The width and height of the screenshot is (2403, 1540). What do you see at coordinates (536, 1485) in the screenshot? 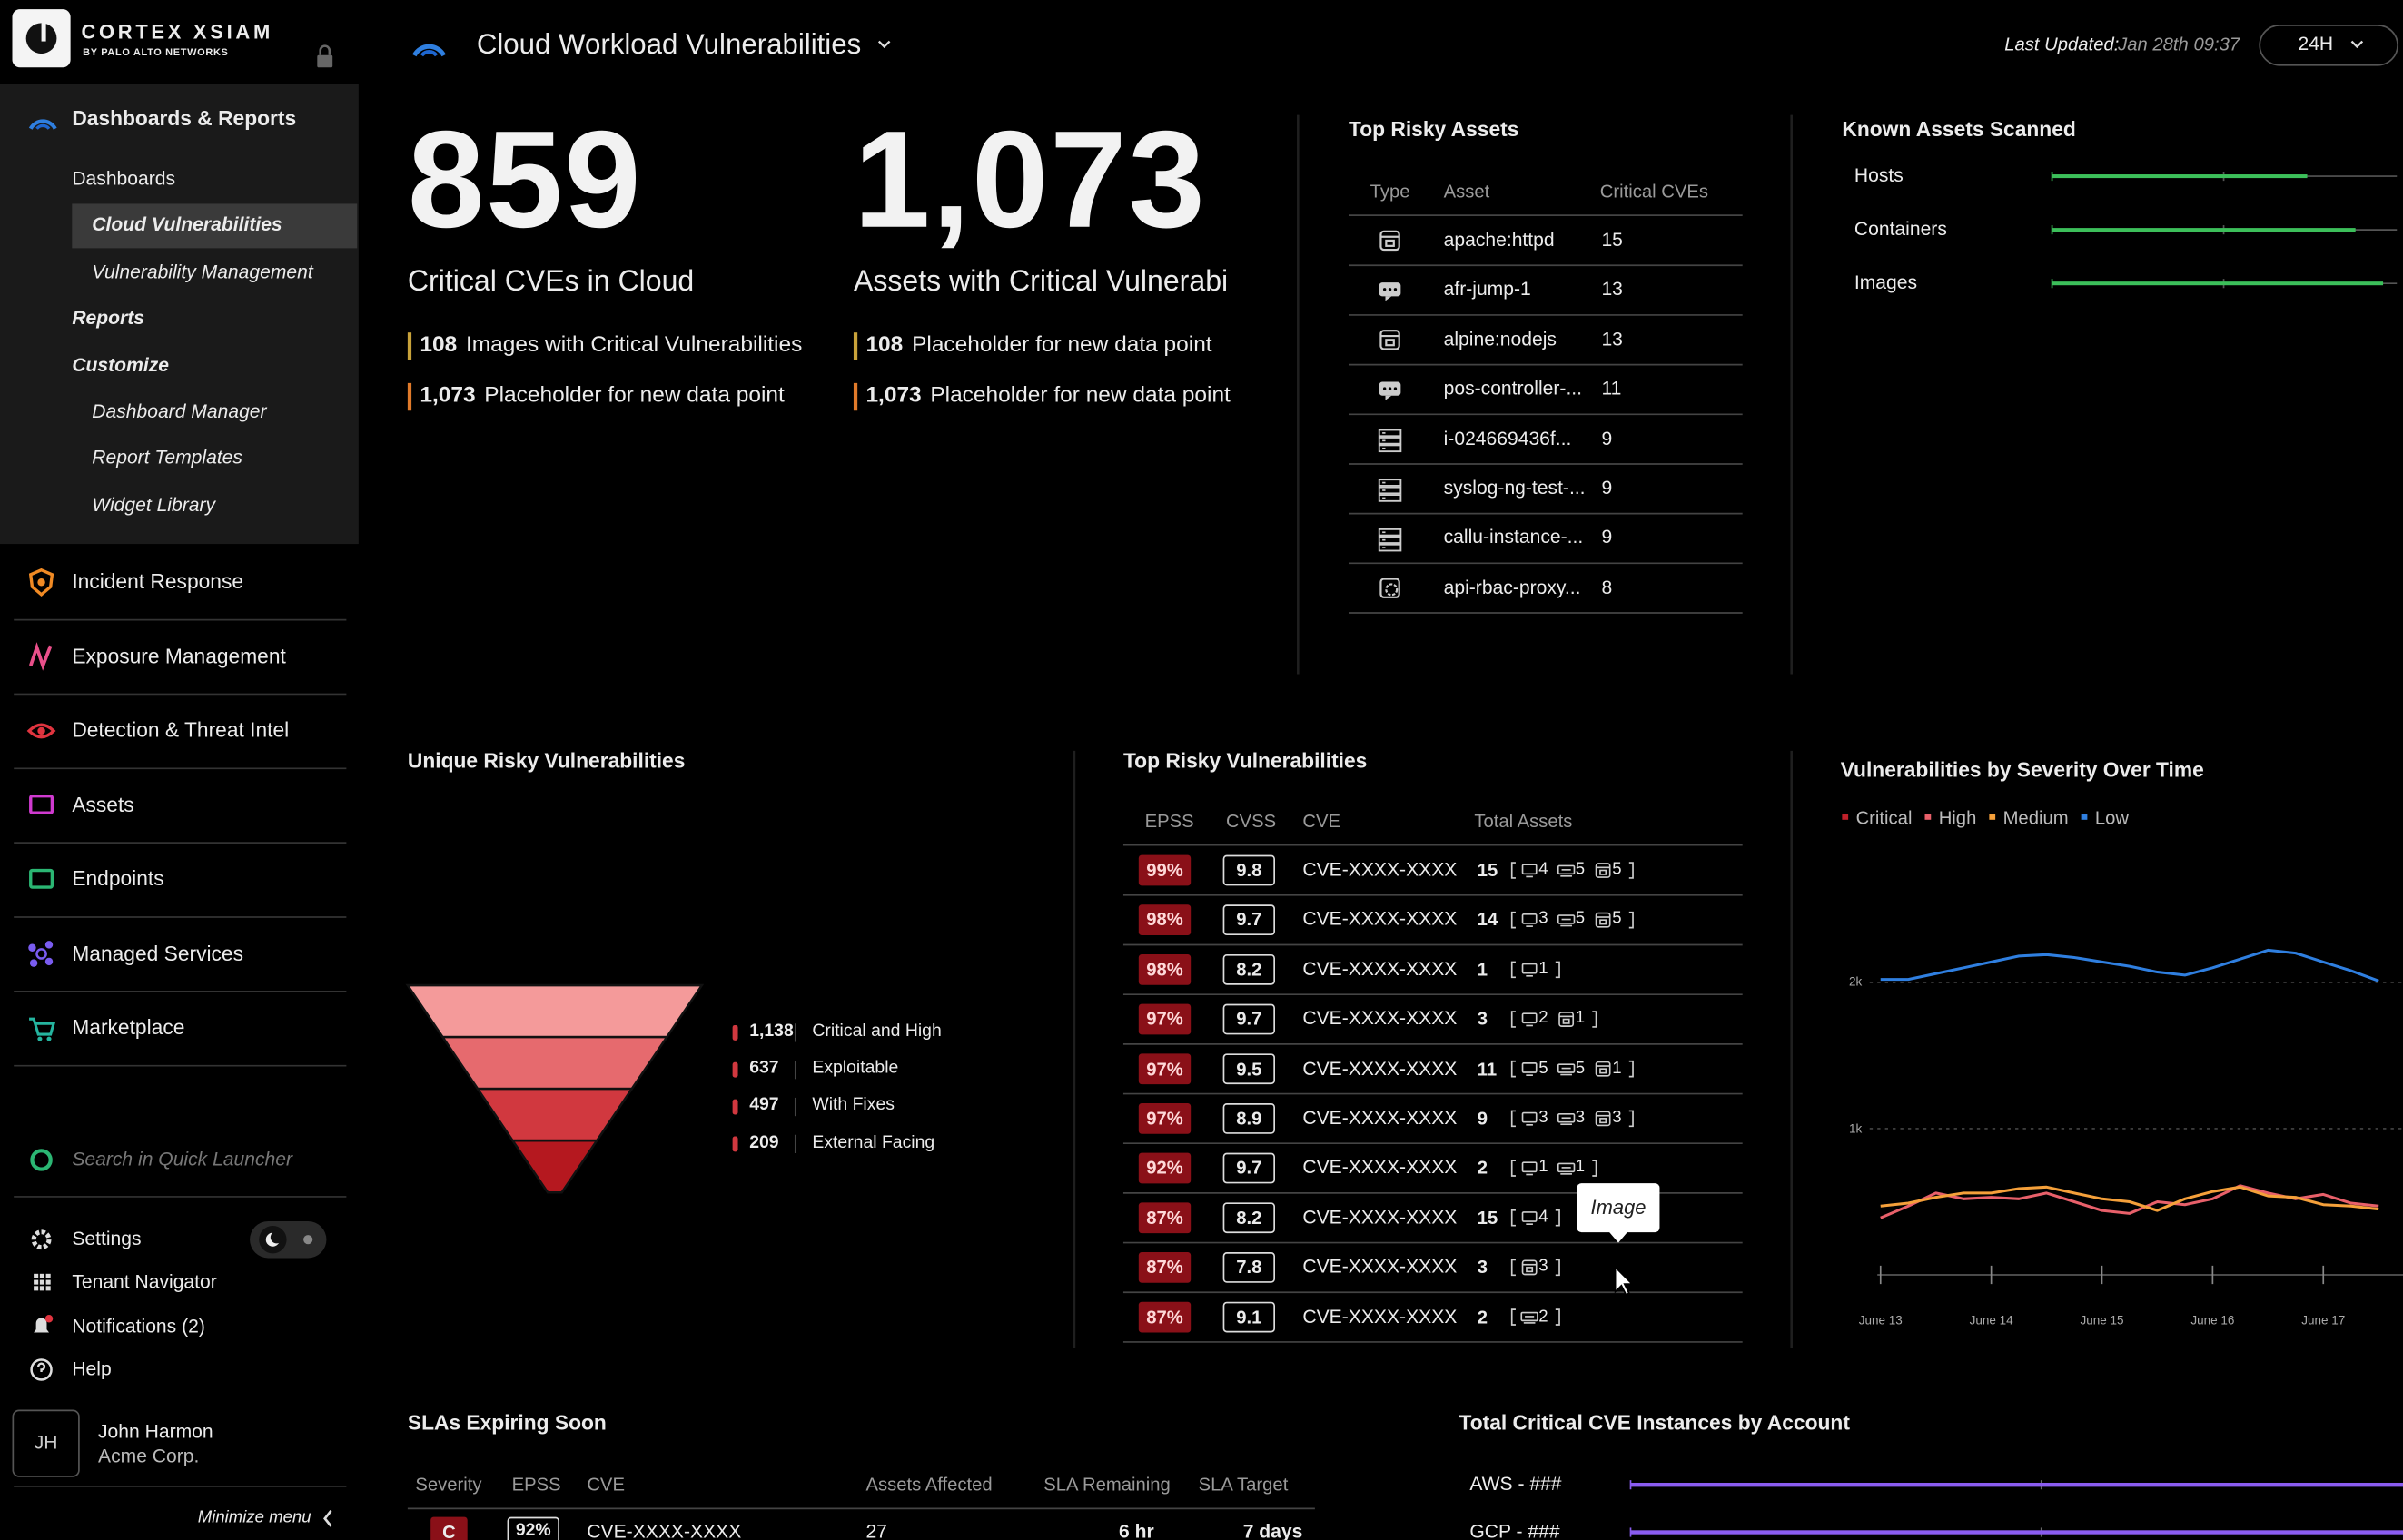
I see `column-header: EPSS` at bounding box center [536, 1485].